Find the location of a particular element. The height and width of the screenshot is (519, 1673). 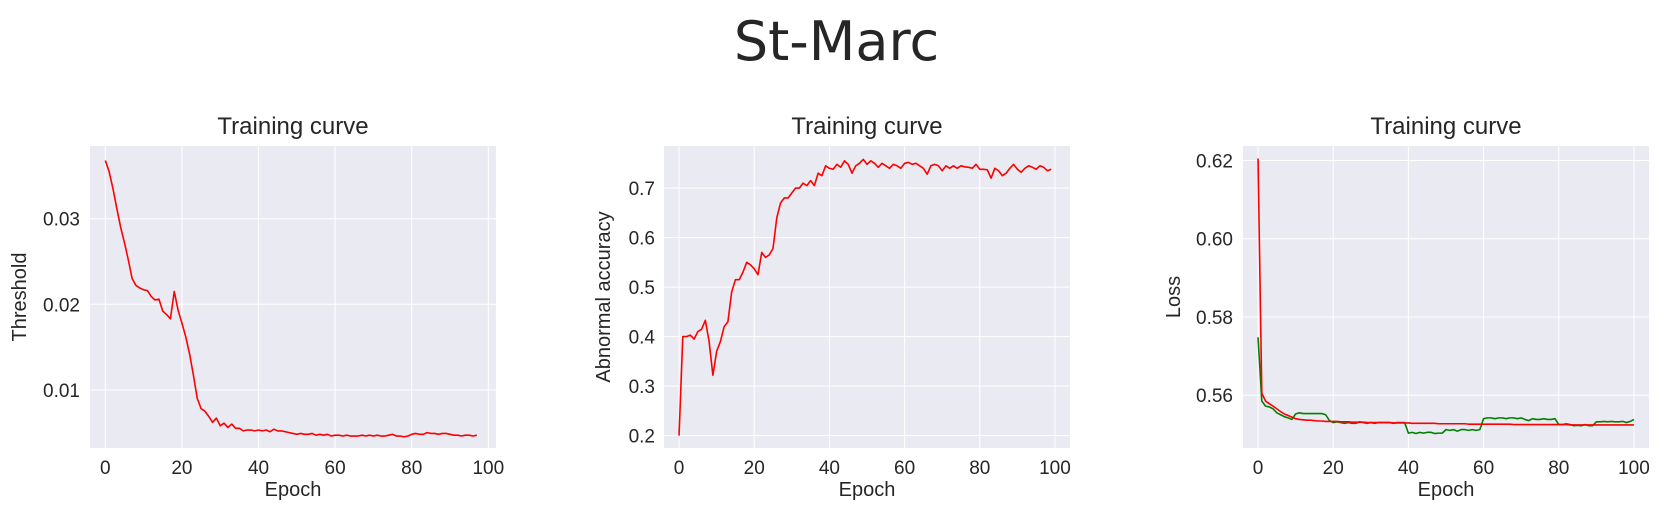

y-tick-label: 0.03 is located at coordinates (61, 220).